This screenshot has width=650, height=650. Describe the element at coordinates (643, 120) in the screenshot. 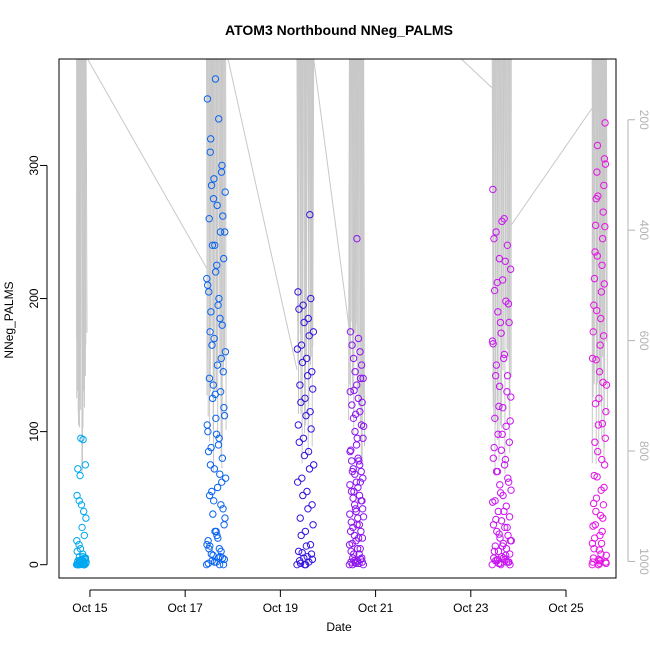

I see `y2-tick-label: 200` at that location.